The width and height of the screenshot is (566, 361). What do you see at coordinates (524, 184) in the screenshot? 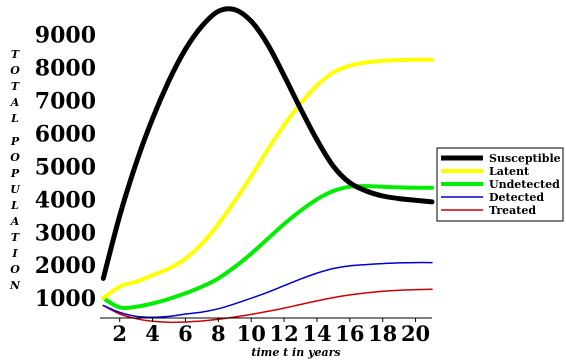
I see `legend-label-undetected: Undetected` at bounding box center [524, 184].